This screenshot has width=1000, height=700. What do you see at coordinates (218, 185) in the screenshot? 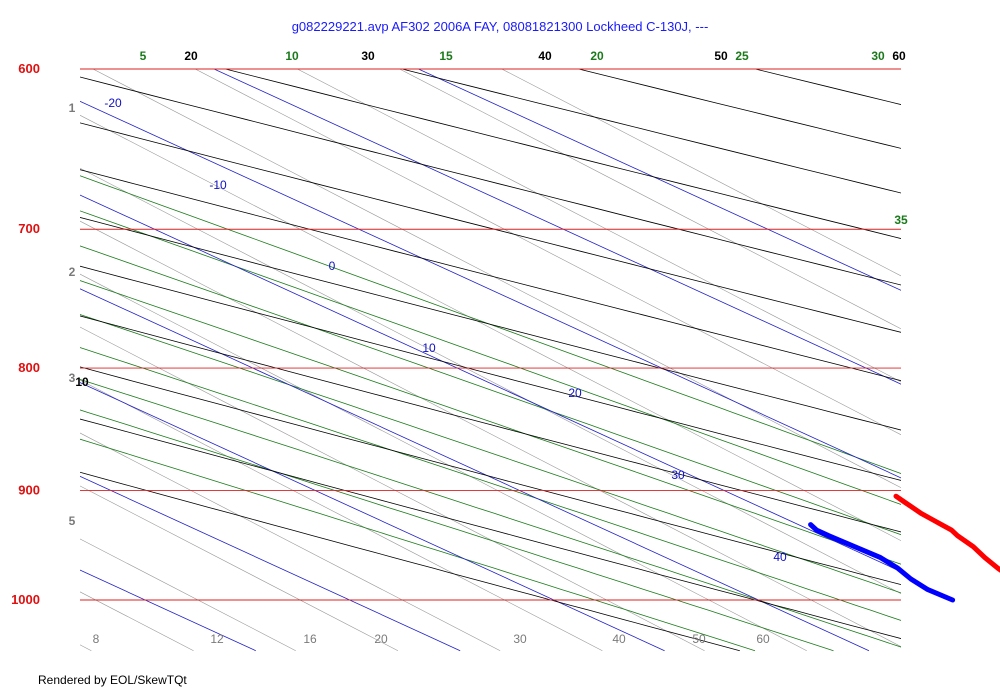
I see `isotherm-label: -10` at bounding box center [218, 185].